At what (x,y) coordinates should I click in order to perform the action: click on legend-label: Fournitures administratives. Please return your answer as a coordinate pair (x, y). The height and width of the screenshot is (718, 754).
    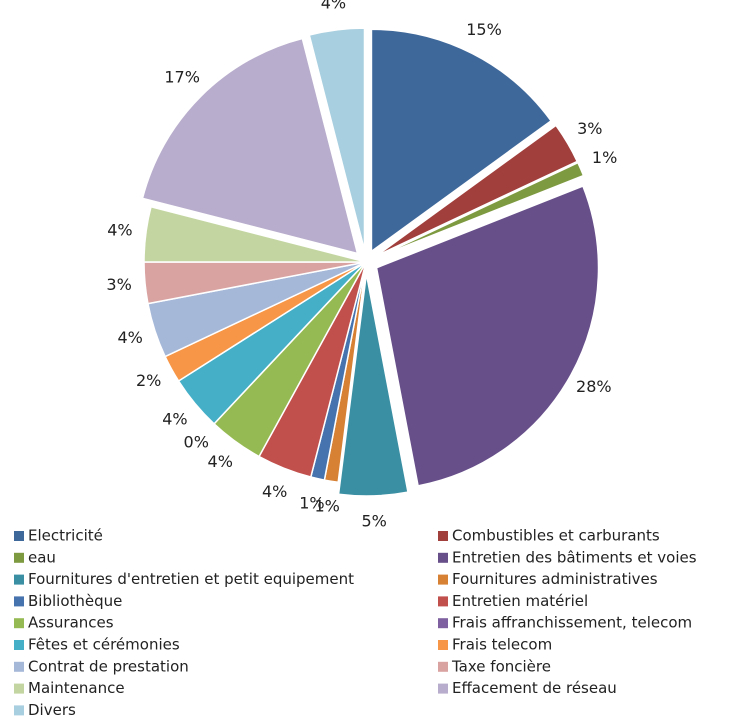
    Looking at the image, I should click on (555, 579).